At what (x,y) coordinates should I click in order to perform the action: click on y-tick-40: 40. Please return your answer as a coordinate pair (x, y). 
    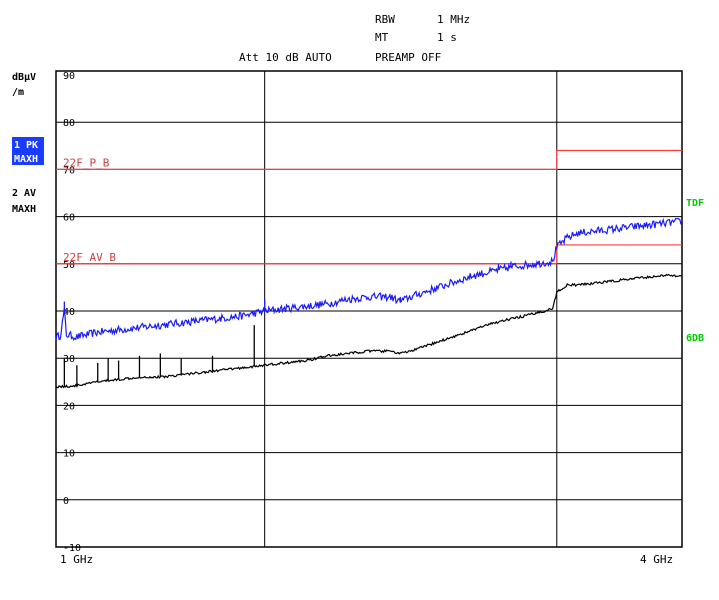
    Looking at the image, I should click on (69, 312).